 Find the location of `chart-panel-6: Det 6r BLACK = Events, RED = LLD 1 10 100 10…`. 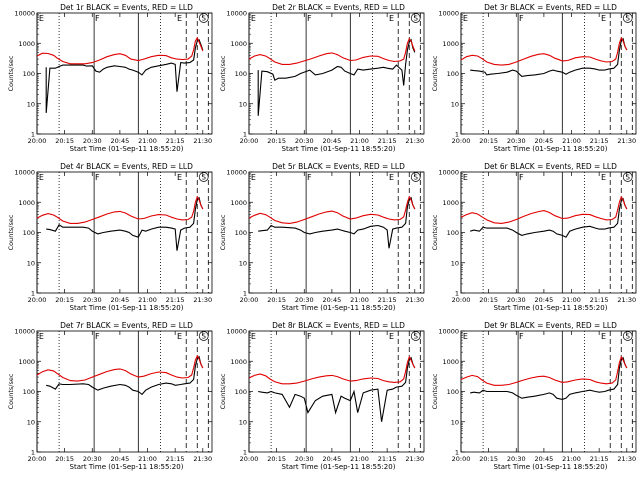

chart-panel-6: Det 6r BLACK = Events, RED = LLD 1 10 100 10… is located at coordinates (534, 237).